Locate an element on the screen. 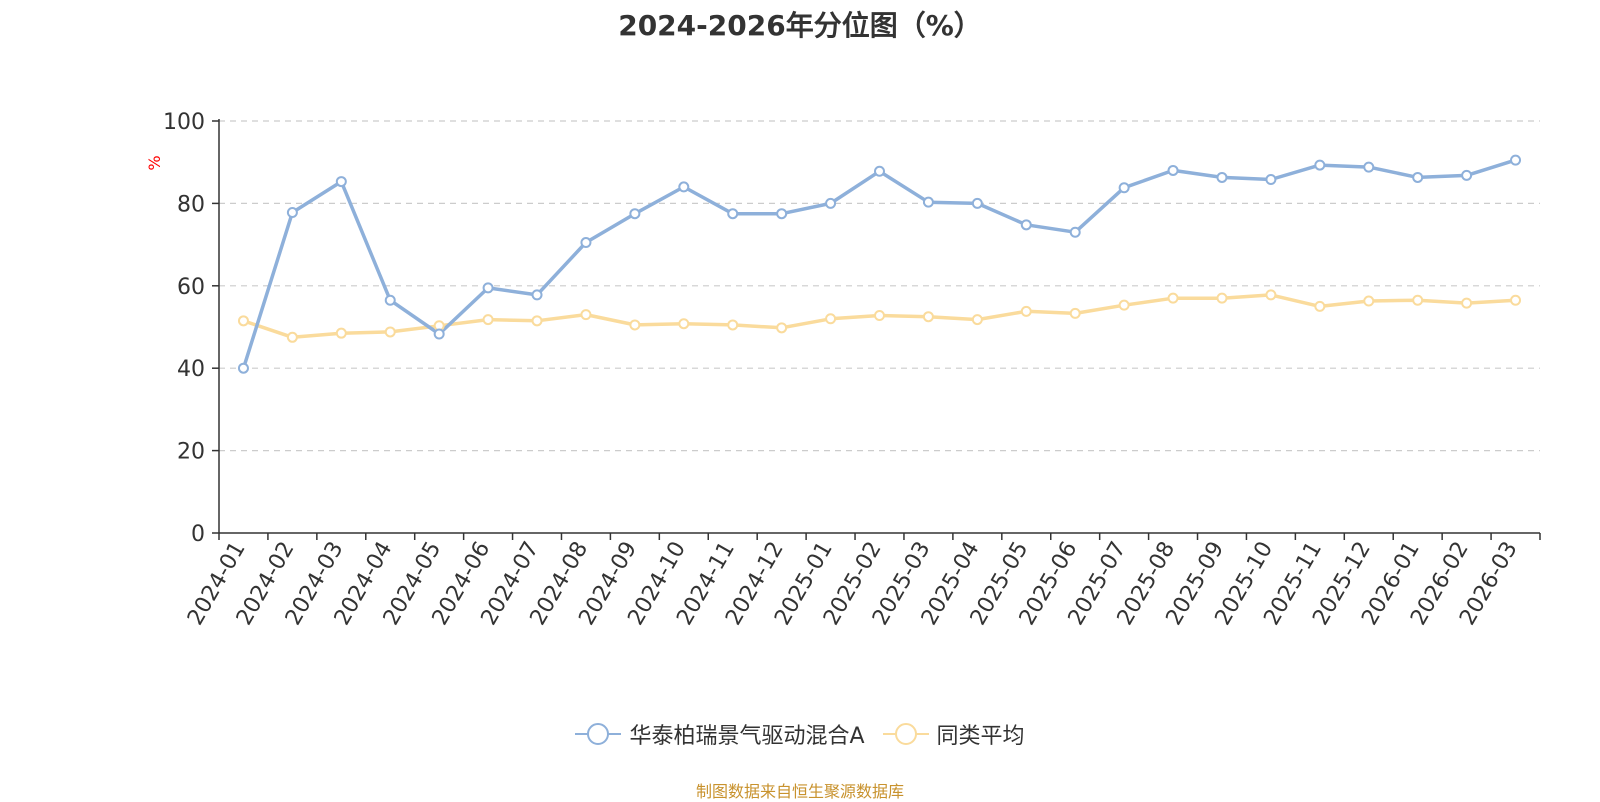 This screenshot has width=1600, height=802. legend: 华泰柏瑞景气驱动混合A 同类平均 is located at coordinates (800, 734).